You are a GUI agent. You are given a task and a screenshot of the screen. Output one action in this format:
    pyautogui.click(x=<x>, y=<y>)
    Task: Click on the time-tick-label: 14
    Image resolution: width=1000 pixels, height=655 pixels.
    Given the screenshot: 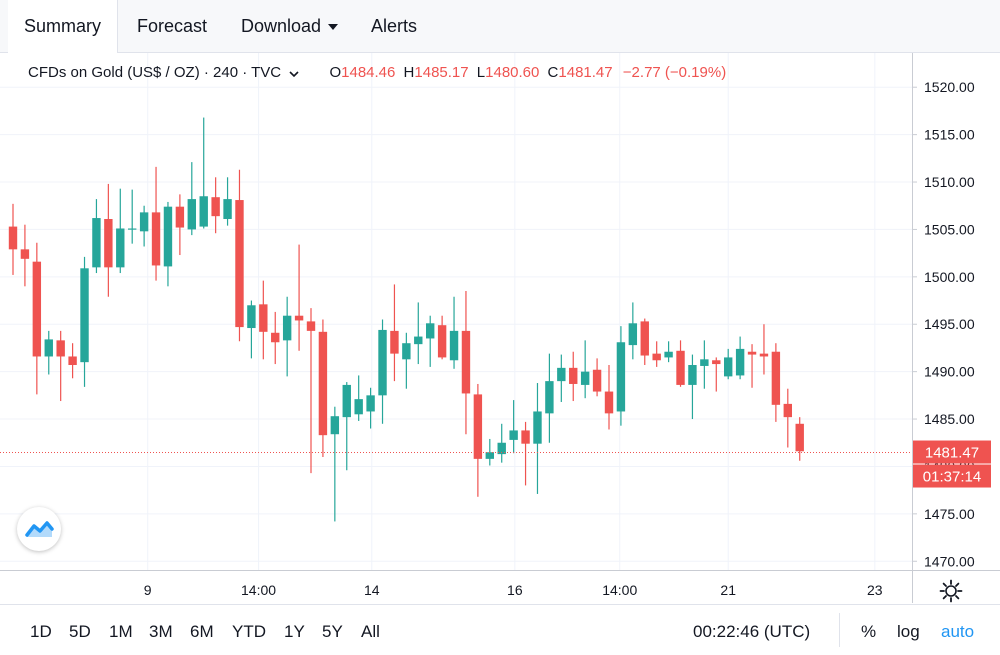 What is the action you would take?
    pyautogui.click(x=372, y=590)
    